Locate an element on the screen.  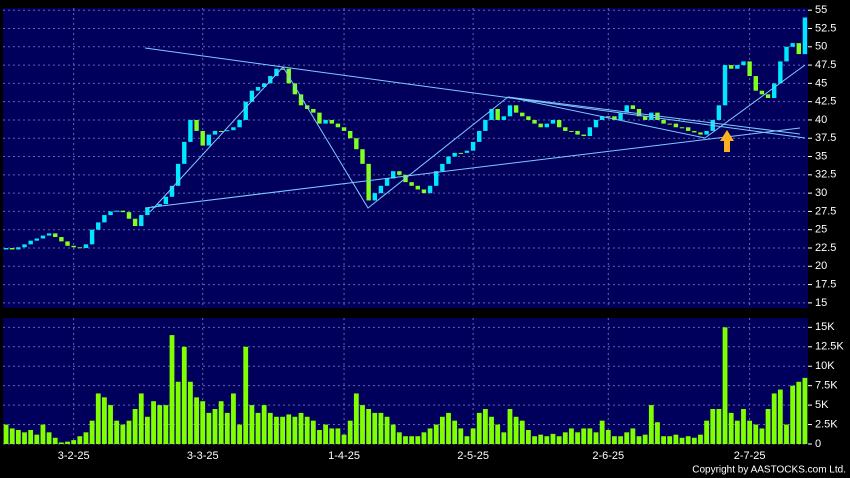
x-tick-label: 3-2-25 is located at coordinates (74, 456).